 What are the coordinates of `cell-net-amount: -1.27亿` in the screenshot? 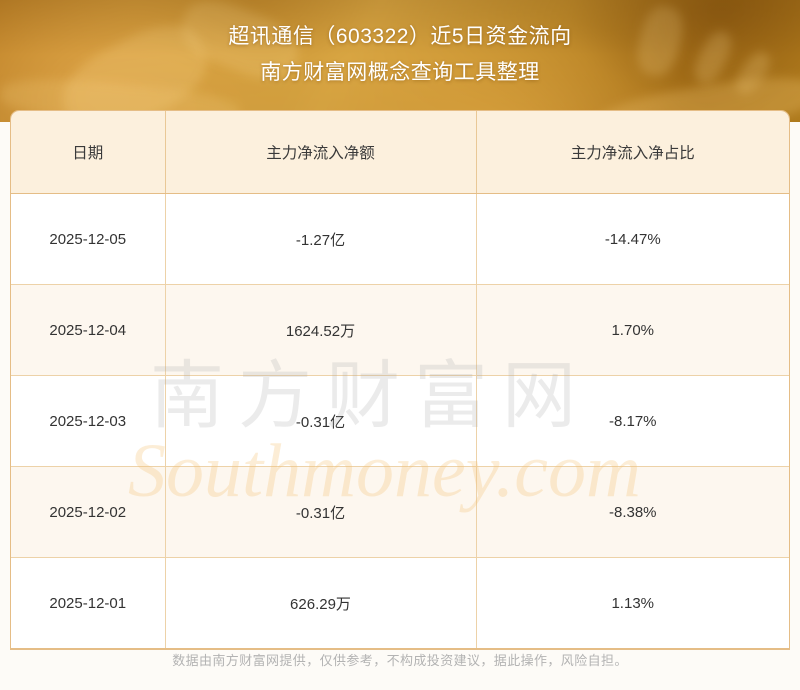 It's located at (321, 239).